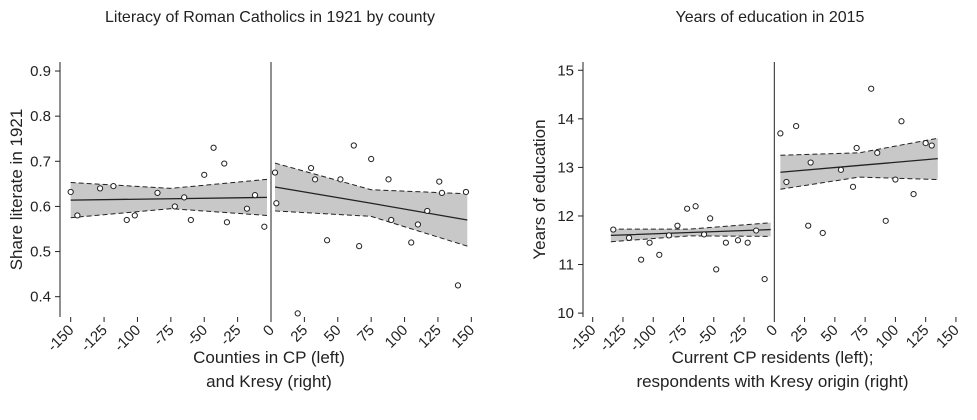 The height and width of the screenshot is (420, 977). What do you see at coordinates (566, 265) in the screenshot?
I see `y-tick-label: 11` at bounding box center [566, 265].